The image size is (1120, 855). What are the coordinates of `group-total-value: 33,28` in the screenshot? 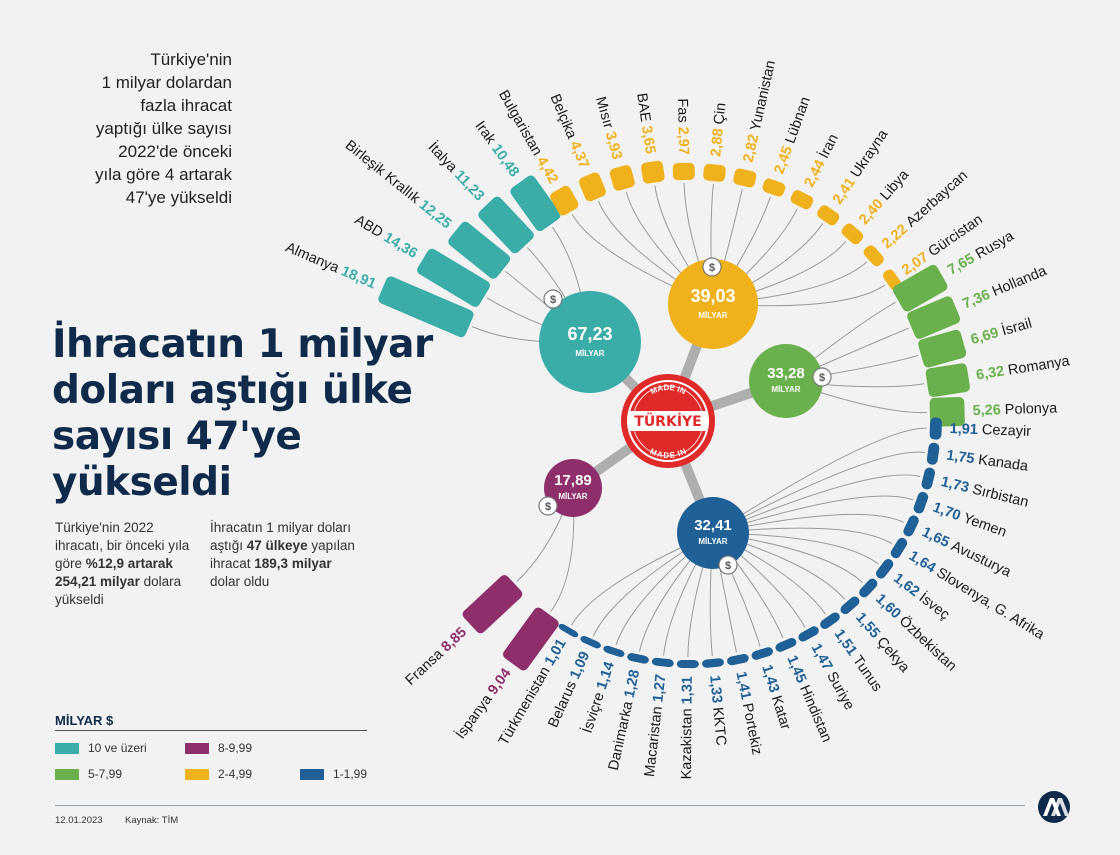 It's located at (786, 373).